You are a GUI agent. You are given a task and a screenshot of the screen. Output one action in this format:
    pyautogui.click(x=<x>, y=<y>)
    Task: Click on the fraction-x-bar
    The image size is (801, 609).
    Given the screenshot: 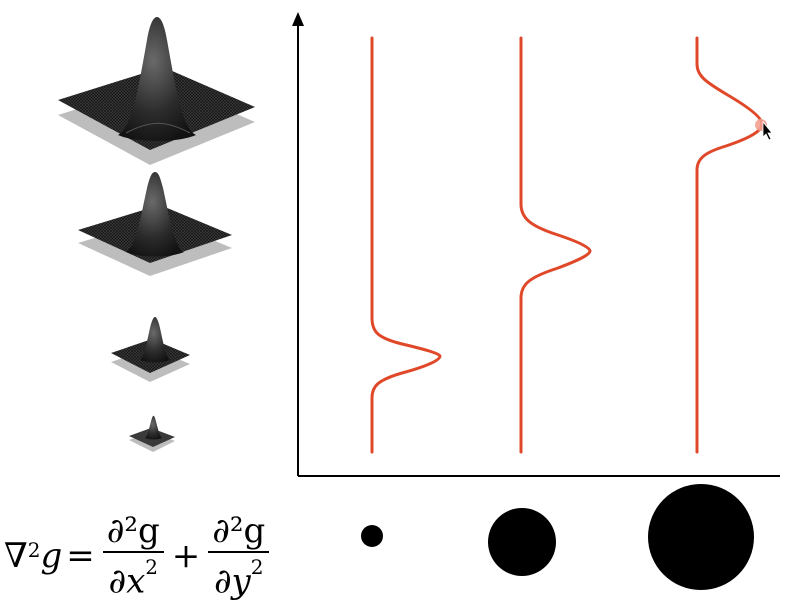 What is the action you would take?
    pyautogui.click(x=133, y=551)
    